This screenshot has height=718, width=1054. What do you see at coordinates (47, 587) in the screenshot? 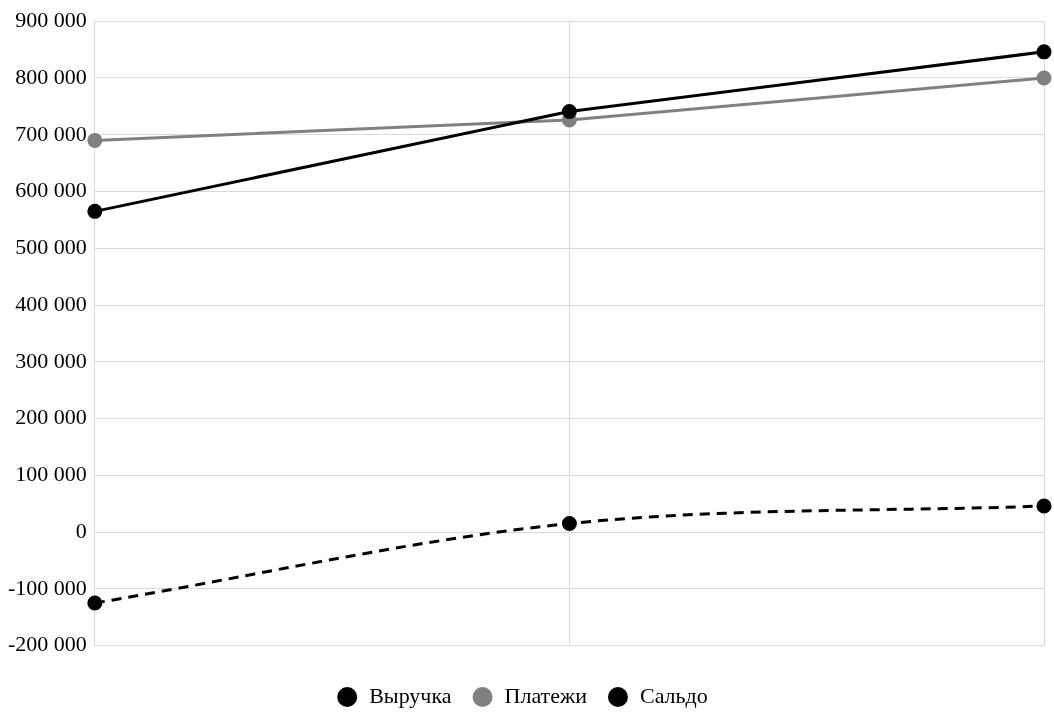
I see `y-tick-label: -100 000` at bounding box center [47, 587].